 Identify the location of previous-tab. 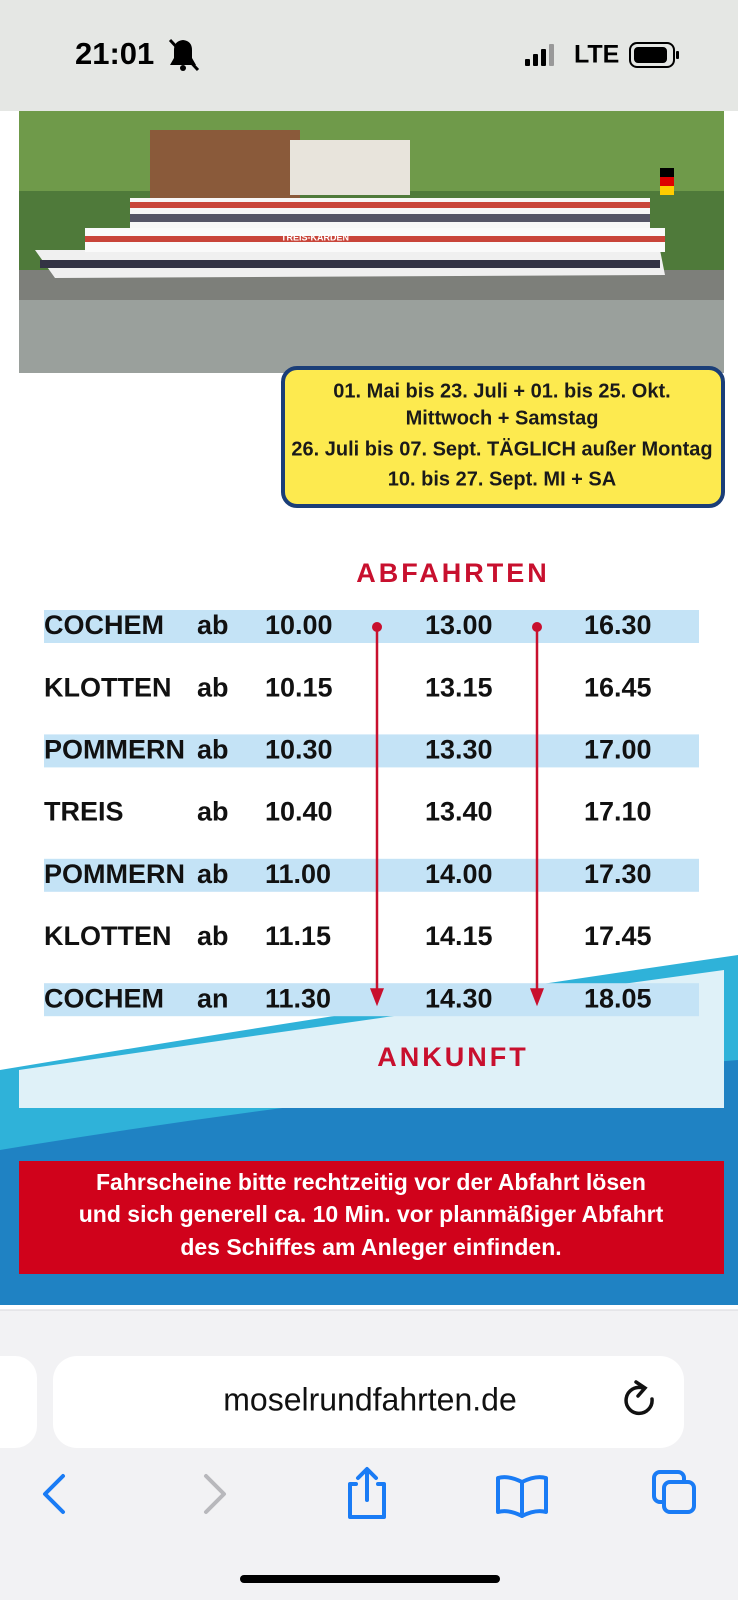
(18, 1402).